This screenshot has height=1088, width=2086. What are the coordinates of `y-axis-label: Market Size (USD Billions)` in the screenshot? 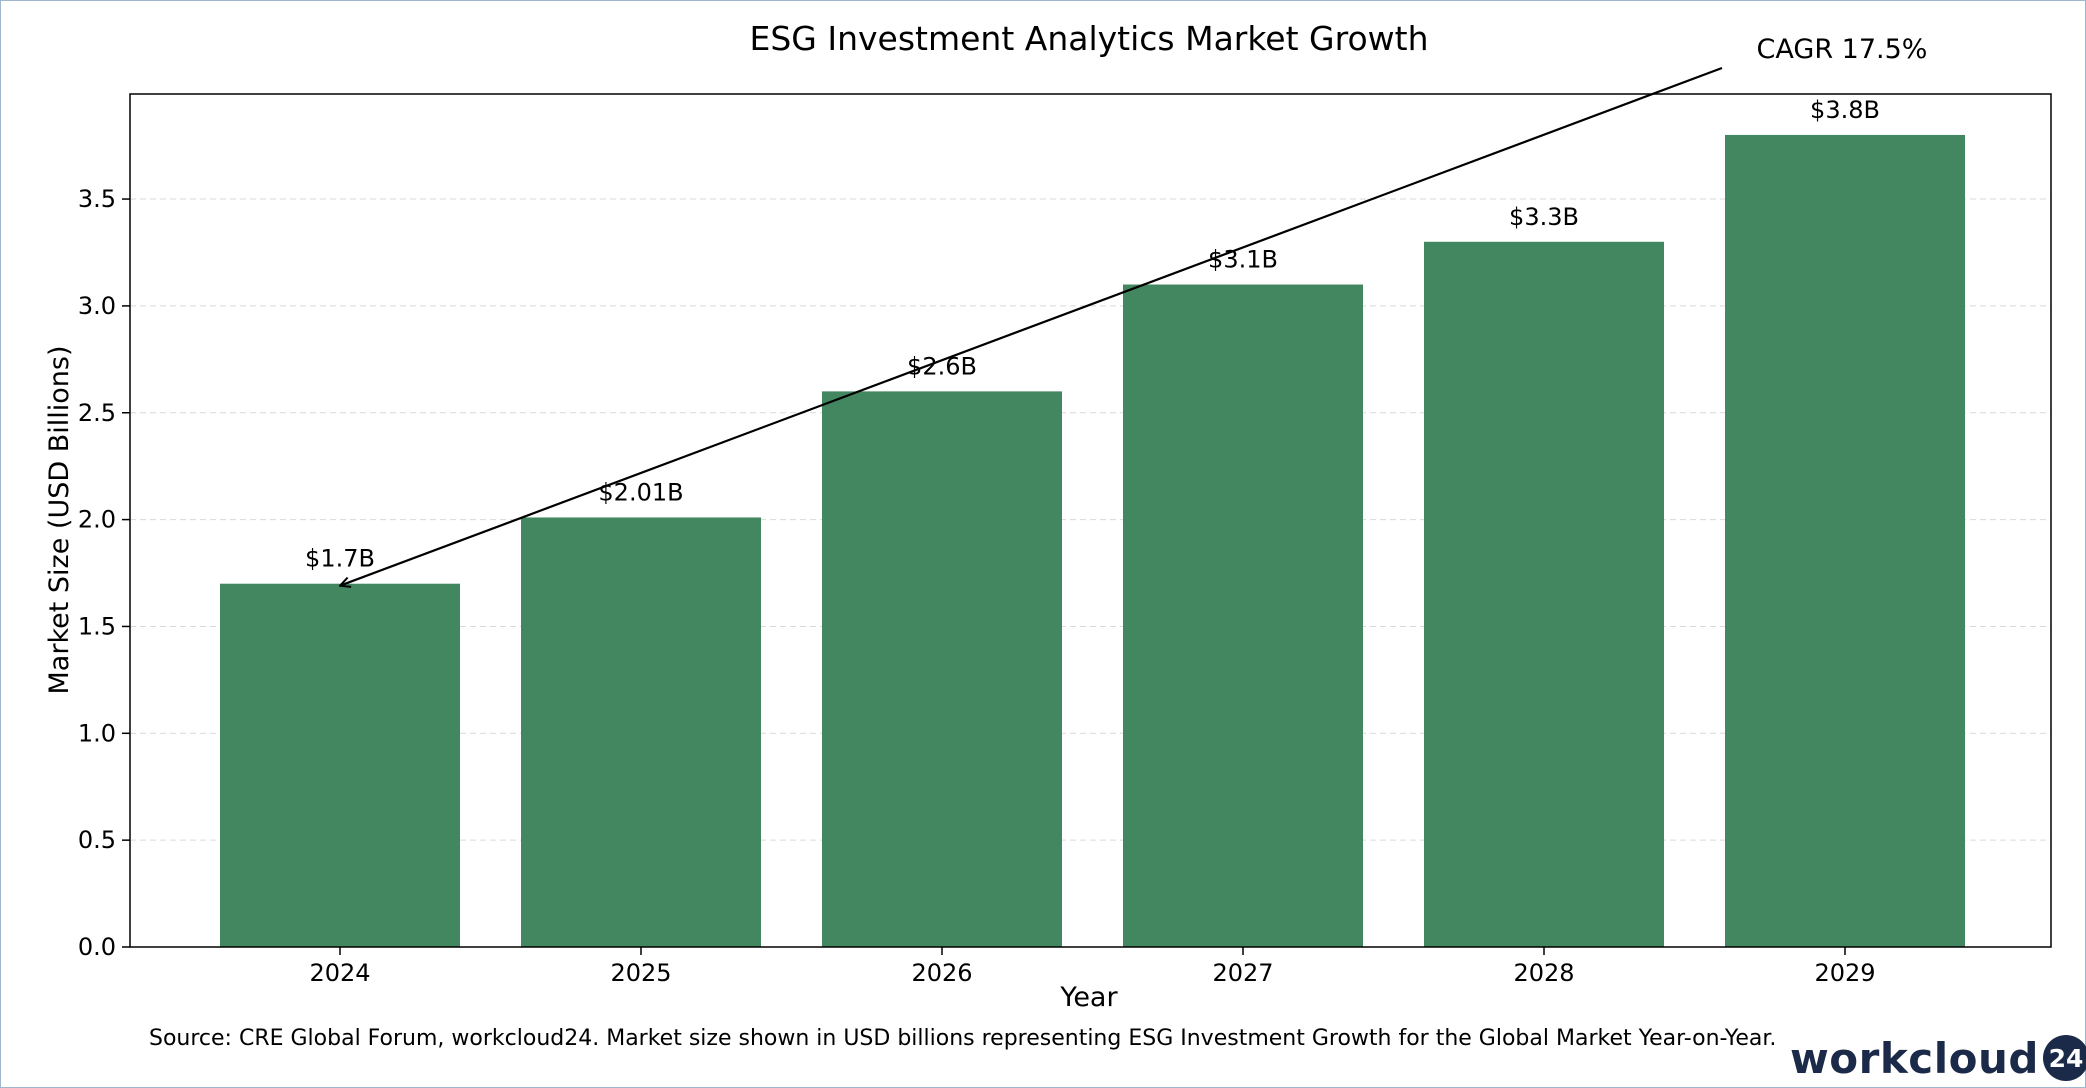 It's located at (59, 520).